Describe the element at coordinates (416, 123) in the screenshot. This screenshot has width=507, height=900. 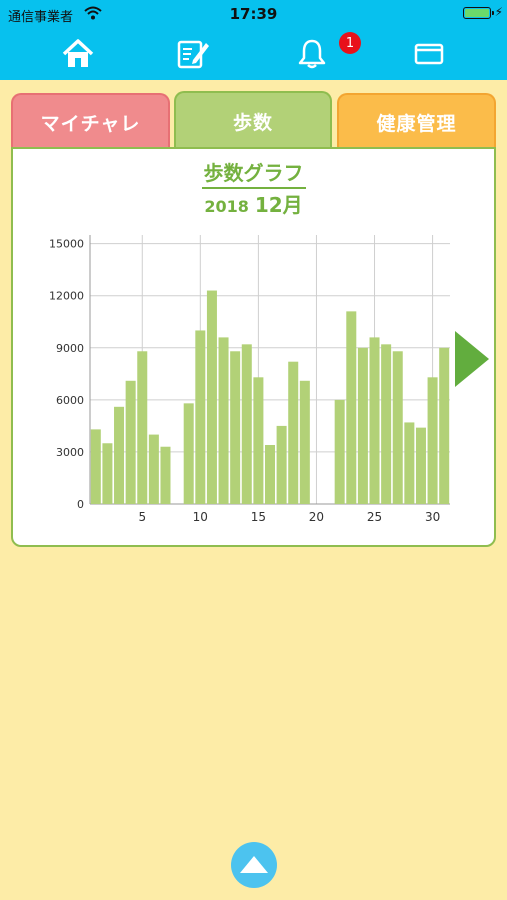
I see `tab-label: 健康管理` at that location.